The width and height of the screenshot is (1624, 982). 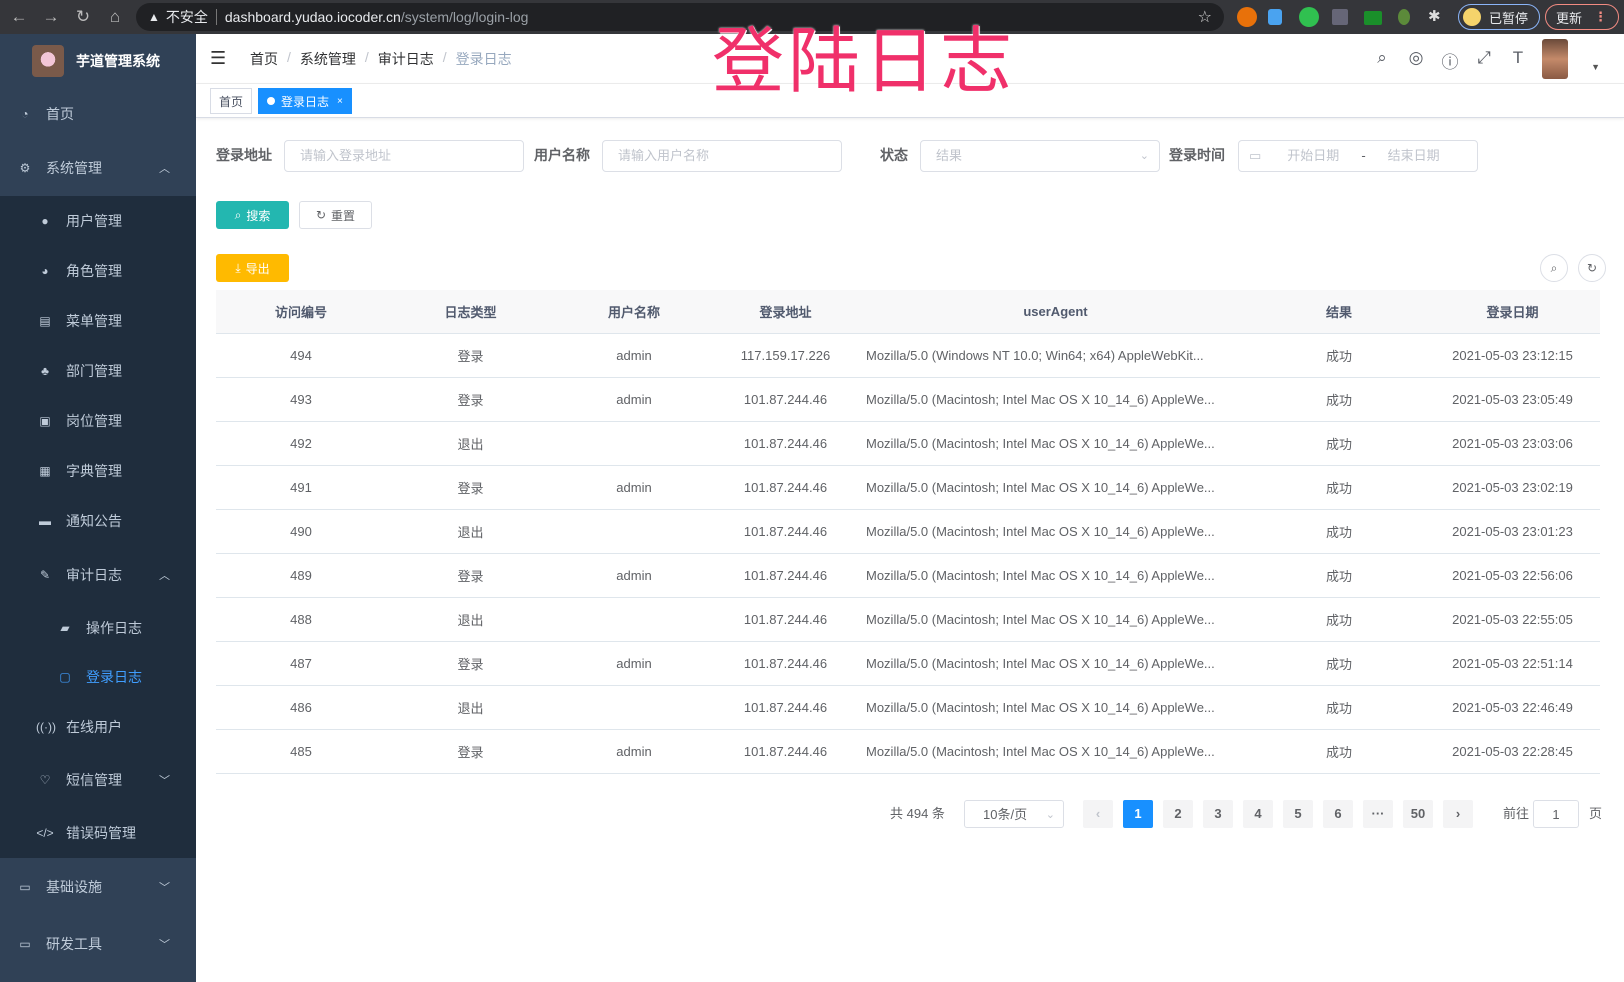 What do you see at coordinates (252, 268) in the screenshot?
I see `export-button: ⤓ 导出` at bounding box center [252, 268].